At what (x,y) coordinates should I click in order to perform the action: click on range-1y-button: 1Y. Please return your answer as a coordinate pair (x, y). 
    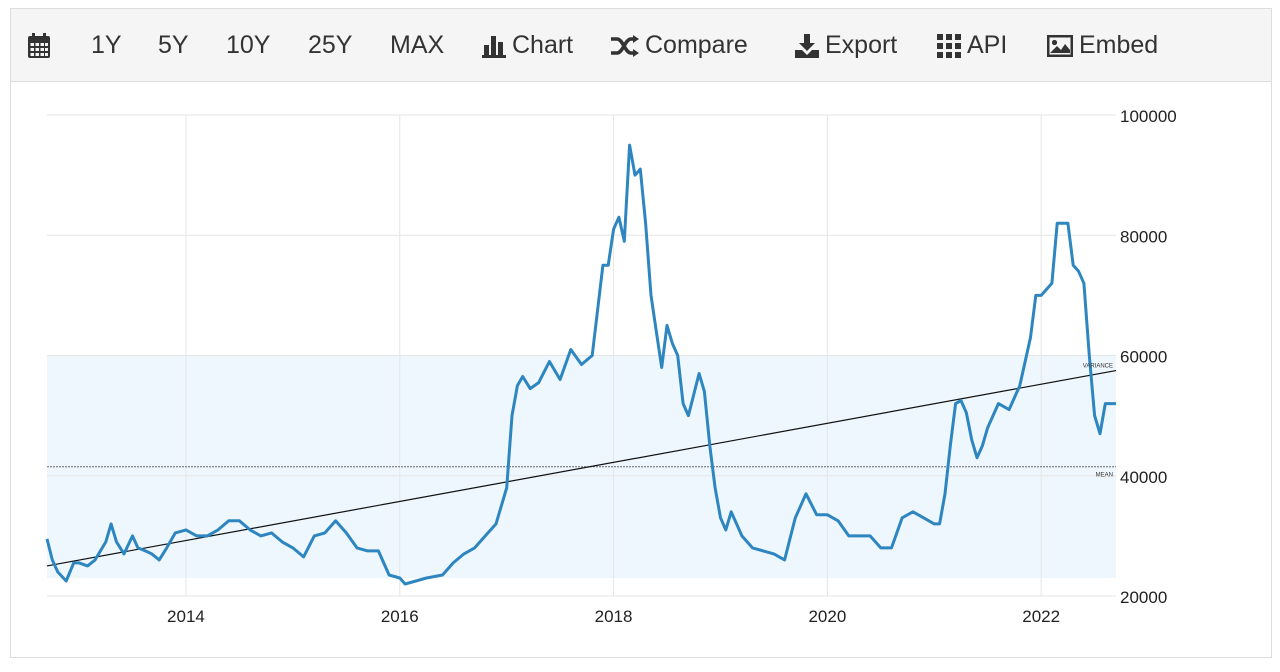
    Looking at the image, I should click on (106, 45).